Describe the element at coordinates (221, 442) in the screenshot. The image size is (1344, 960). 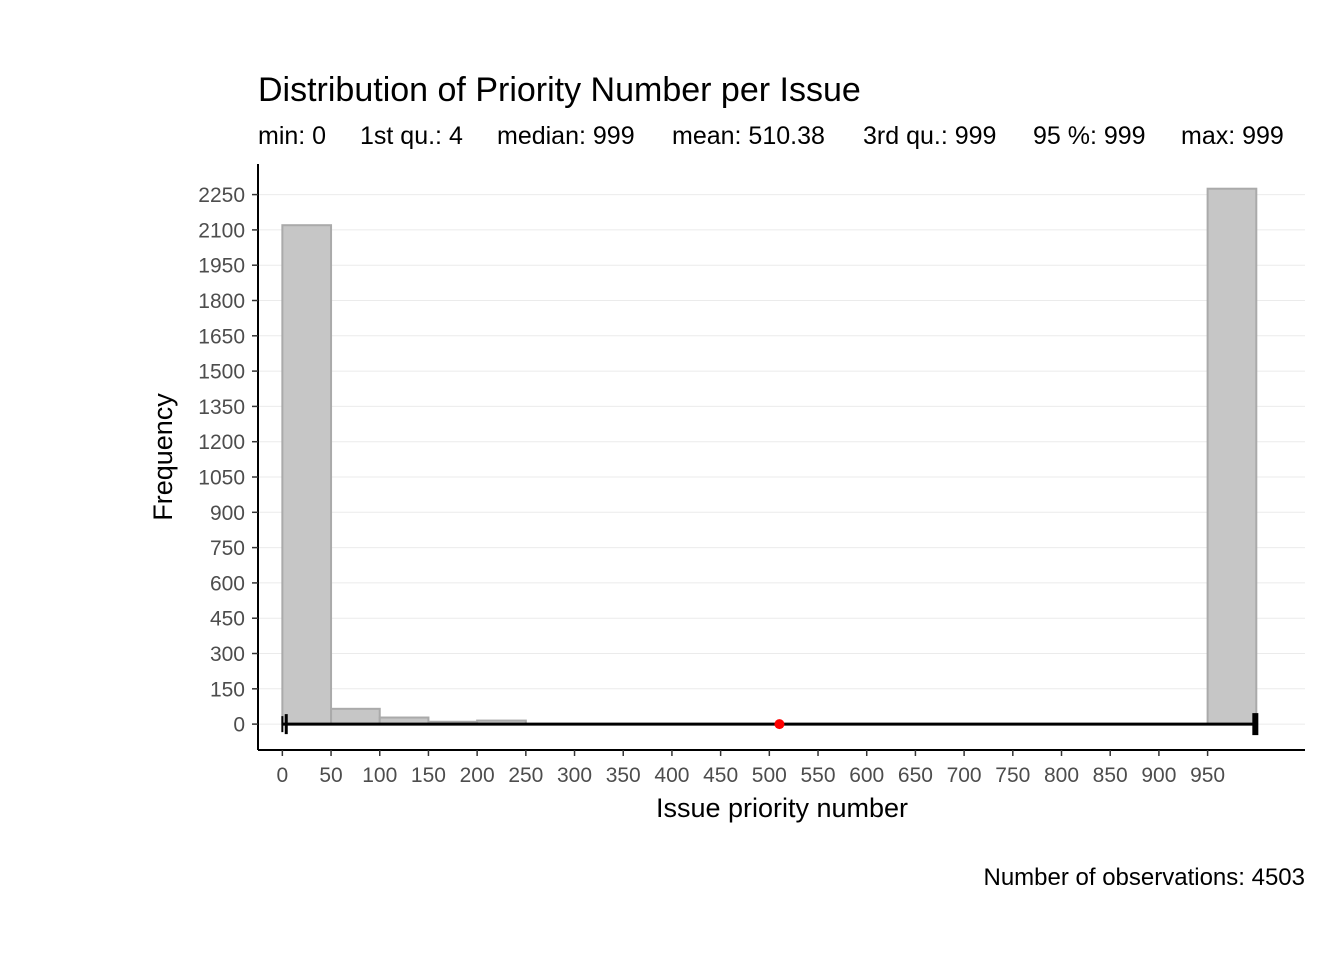
I see `y-tick-label: 1200` at that location.